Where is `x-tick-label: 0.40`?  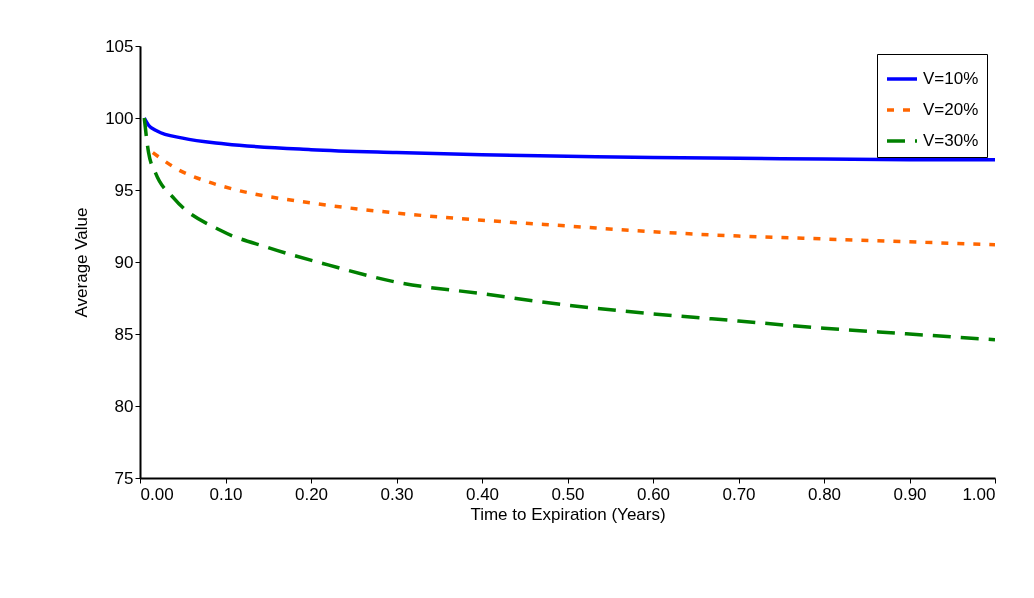
x-tick-label: 0.40 is located at coordinates (482, 494).